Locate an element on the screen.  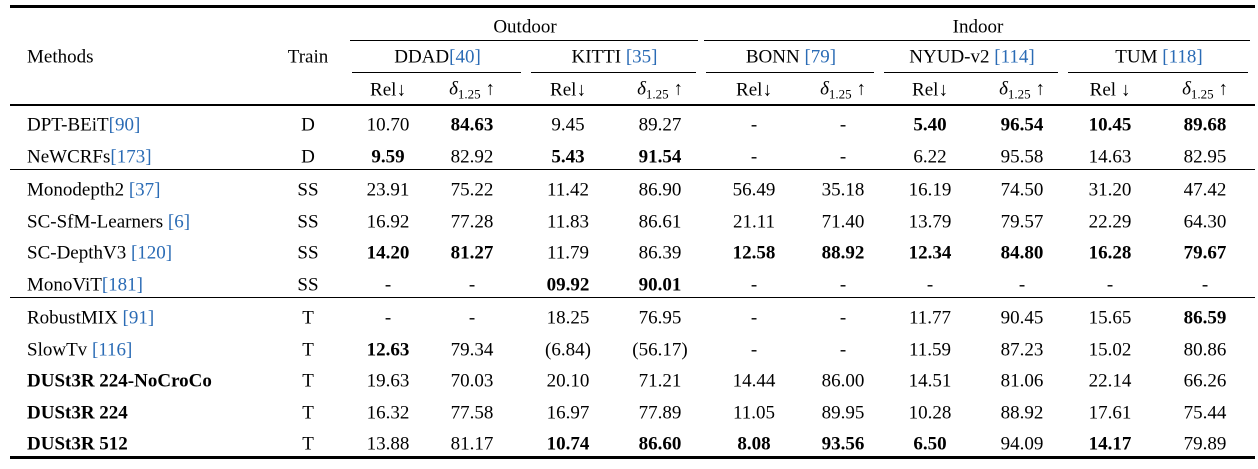
cell-value: 31.20 is located at coordinates (1110, 190).